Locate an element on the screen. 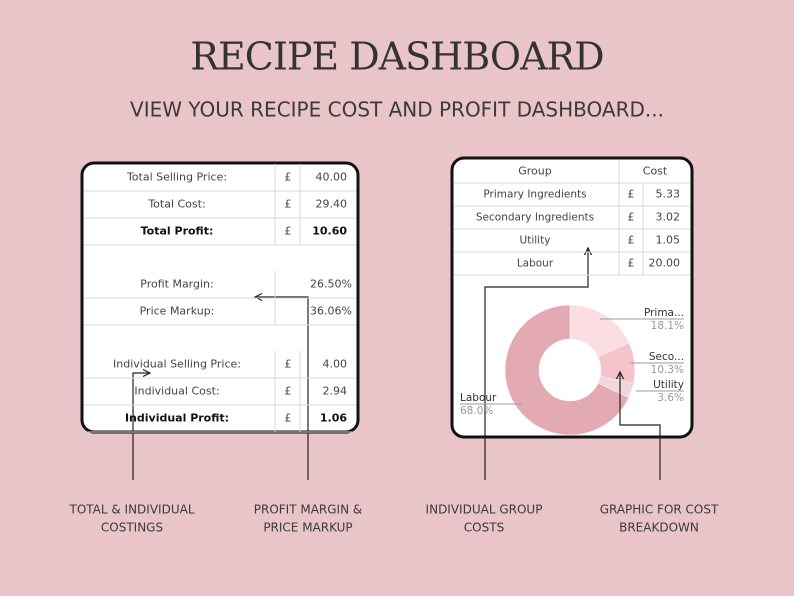 This screenshot has height=596, width=794. value-cell: 26.50% is located at coordinates (331, 284).